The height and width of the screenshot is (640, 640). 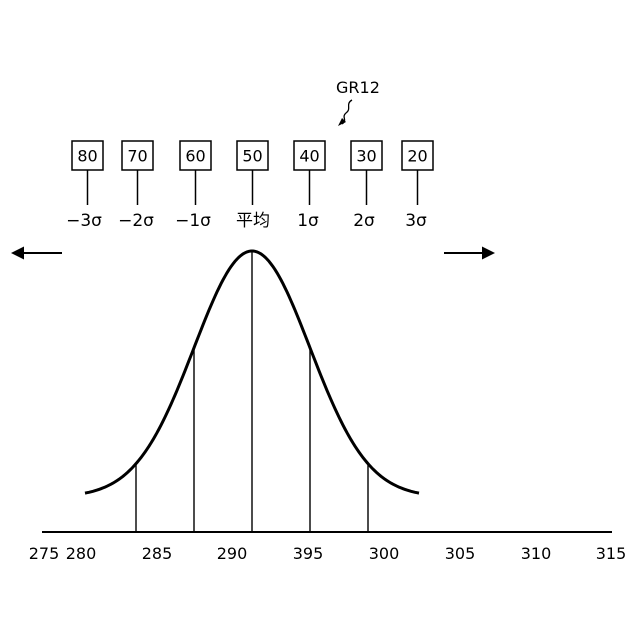 I want to click on sigma-label-plus-1: 1σ, so click(x=308, y=221).